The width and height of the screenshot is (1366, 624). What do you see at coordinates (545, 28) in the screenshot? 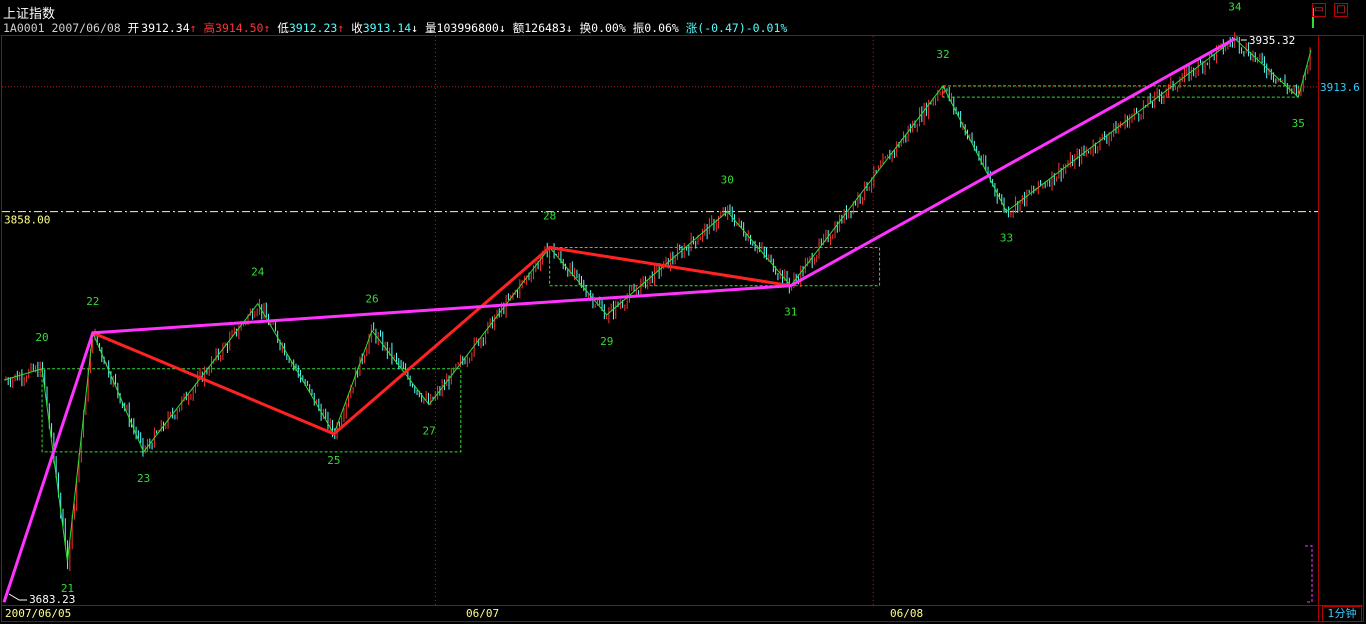
I see `amount-value: 126483` at bounding box center [545, 28].